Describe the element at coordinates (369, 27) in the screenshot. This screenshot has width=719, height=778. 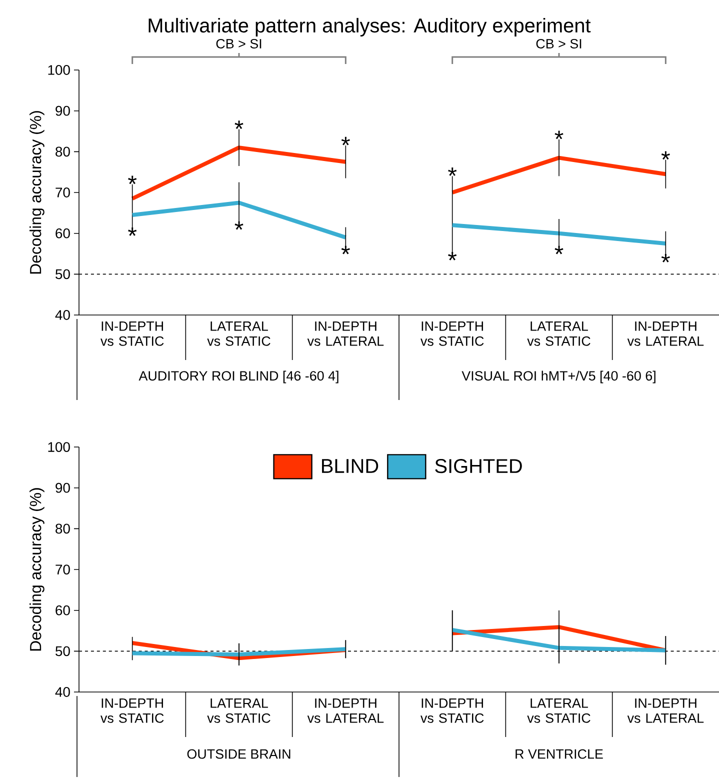
I see `chart-title: Multivariate pattern analyses: Auditory experiment` at that location.